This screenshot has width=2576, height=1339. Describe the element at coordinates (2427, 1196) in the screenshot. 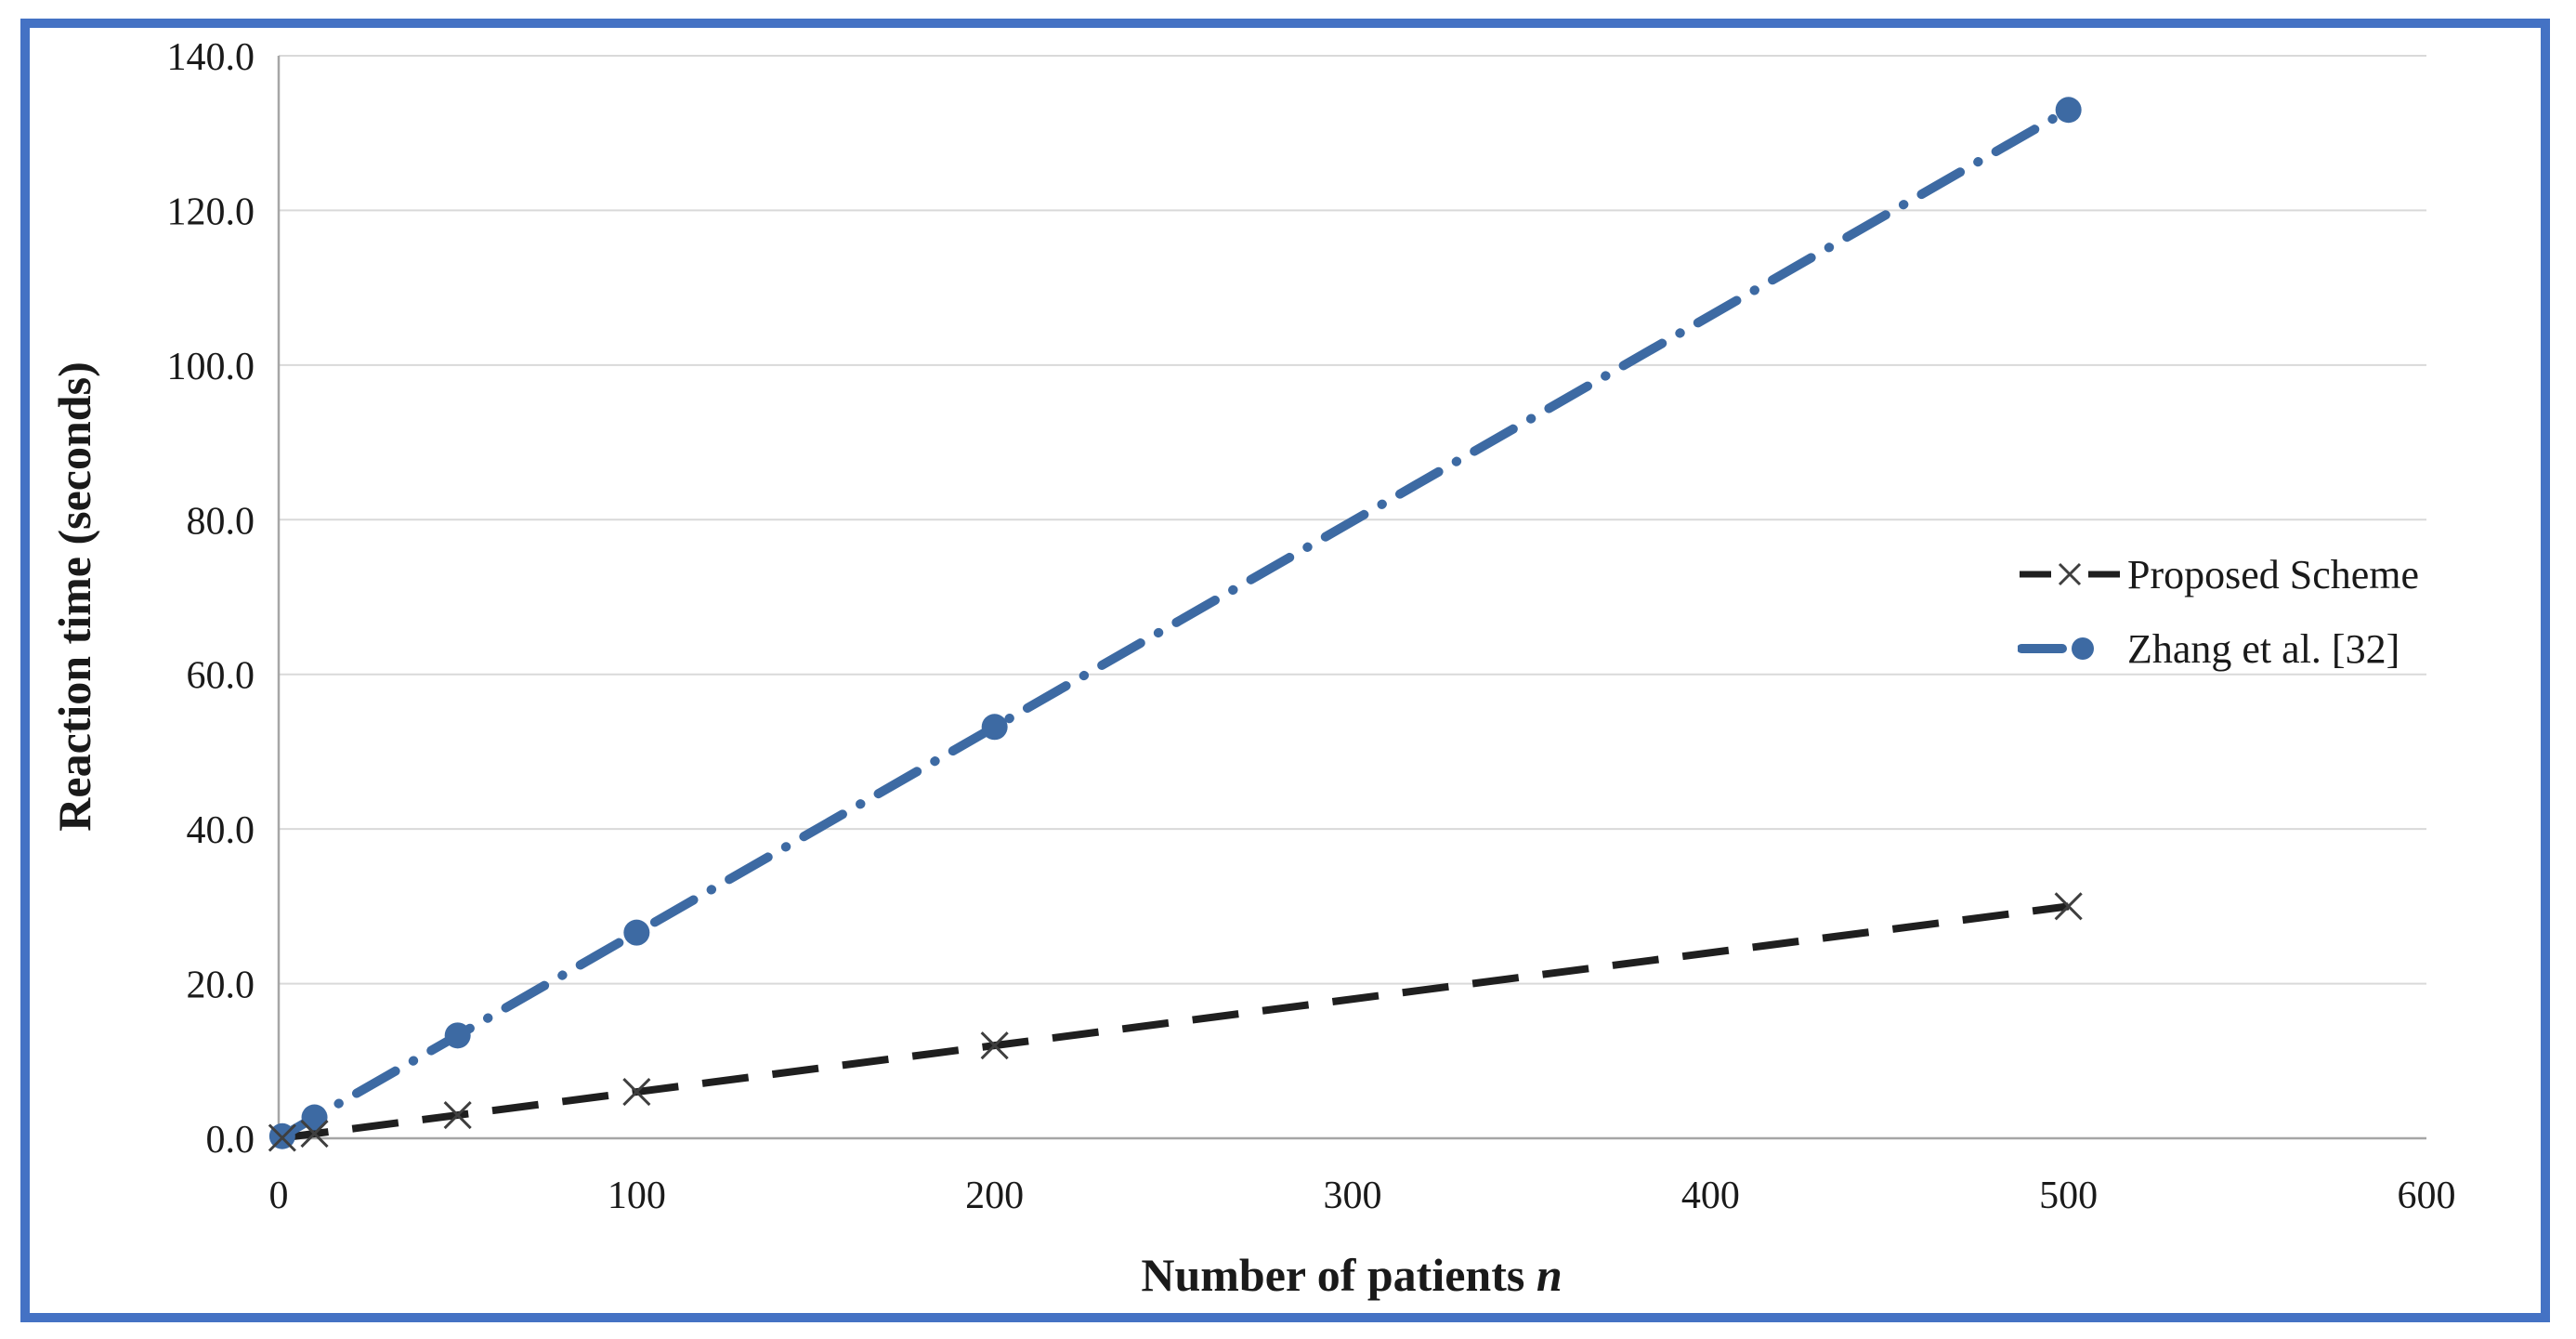

I see `x-tick-label: 600` at that location.